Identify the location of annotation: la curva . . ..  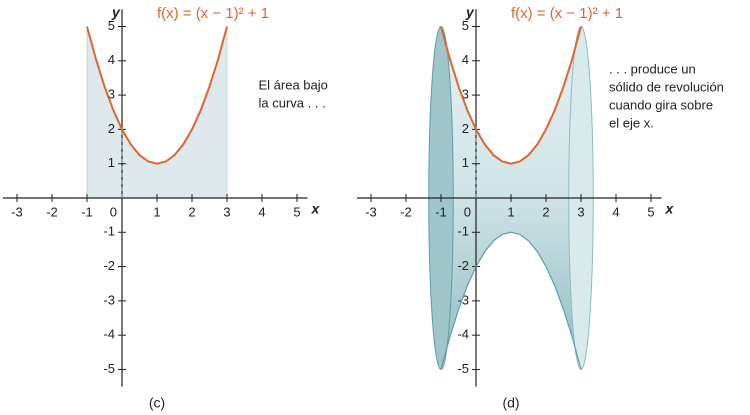
(292, 102).